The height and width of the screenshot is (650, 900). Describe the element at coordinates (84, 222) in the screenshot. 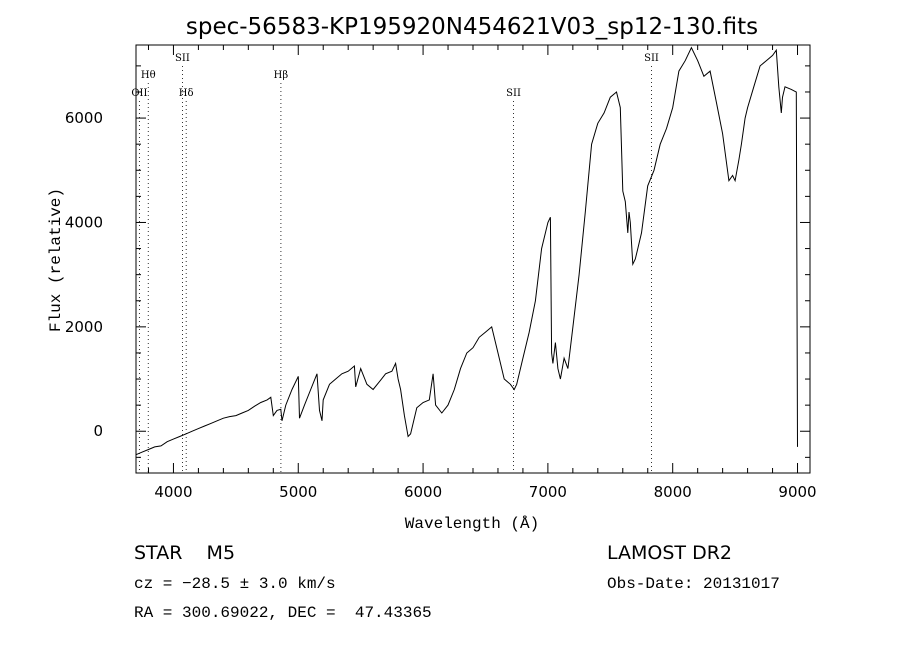

I see `y-tick-label: 4000` at that location.